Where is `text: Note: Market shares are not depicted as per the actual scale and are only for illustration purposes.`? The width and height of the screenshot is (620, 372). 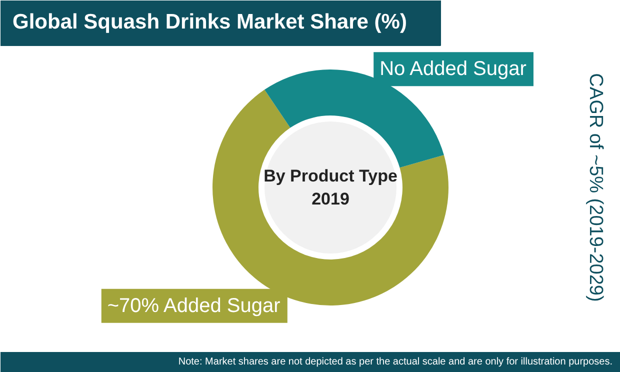
text: Note: Market shares are not depicted as per the actual scale and are only for illustration purposes. is located at coordinates (395, 362).